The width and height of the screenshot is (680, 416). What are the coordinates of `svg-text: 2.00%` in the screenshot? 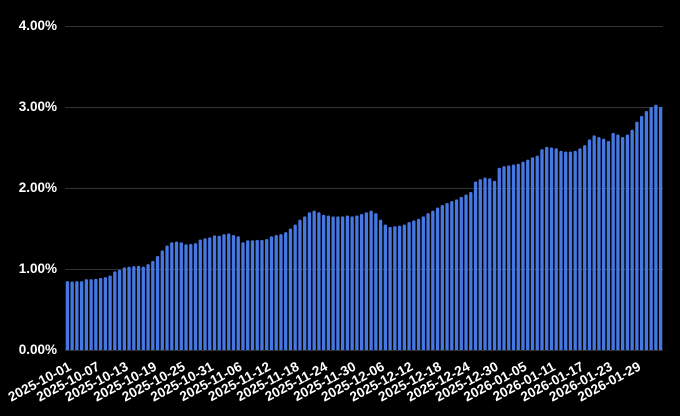 It's located at (38, 187).